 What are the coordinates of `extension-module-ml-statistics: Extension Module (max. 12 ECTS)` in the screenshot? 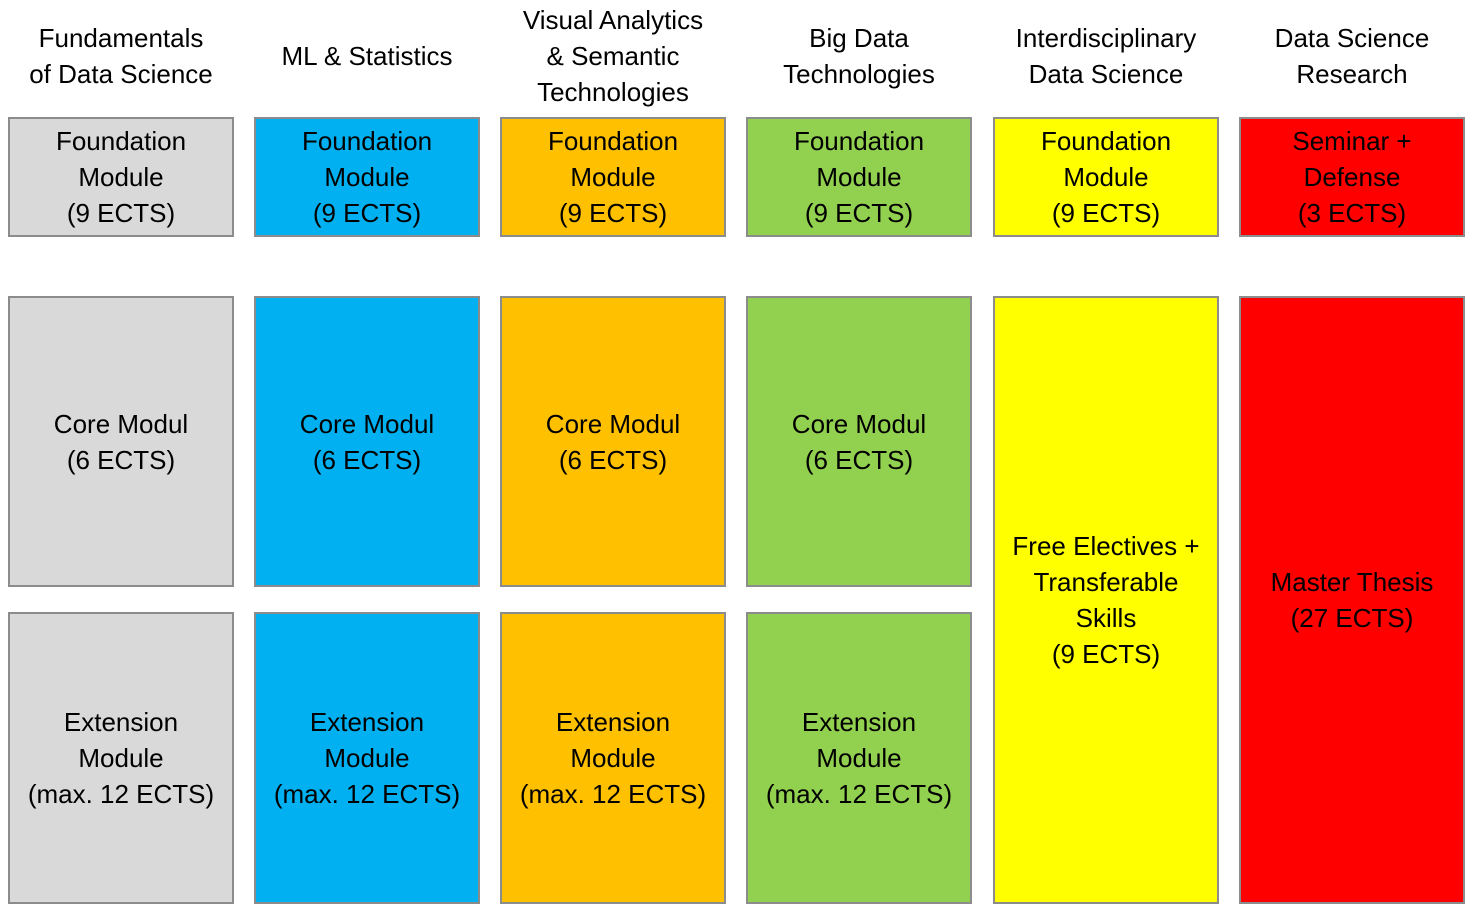 It's located at (367, 758).